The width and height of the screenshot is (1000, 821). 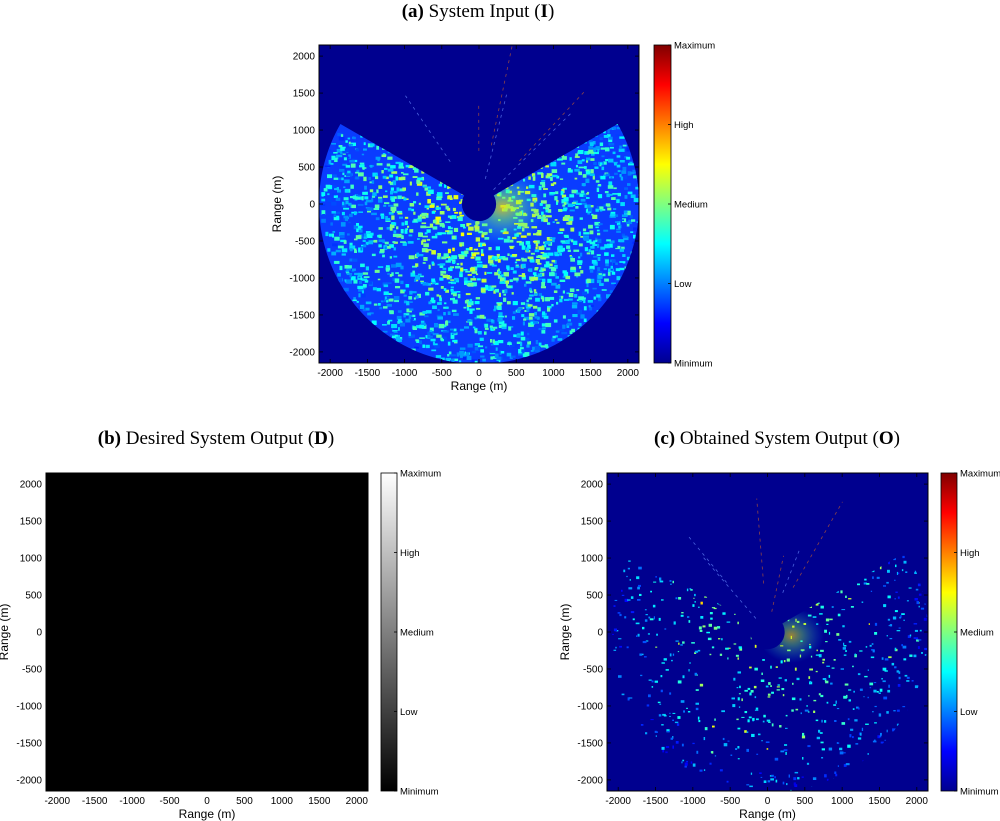 I want to click on title-symbol: I, so click(x=544, y=11).